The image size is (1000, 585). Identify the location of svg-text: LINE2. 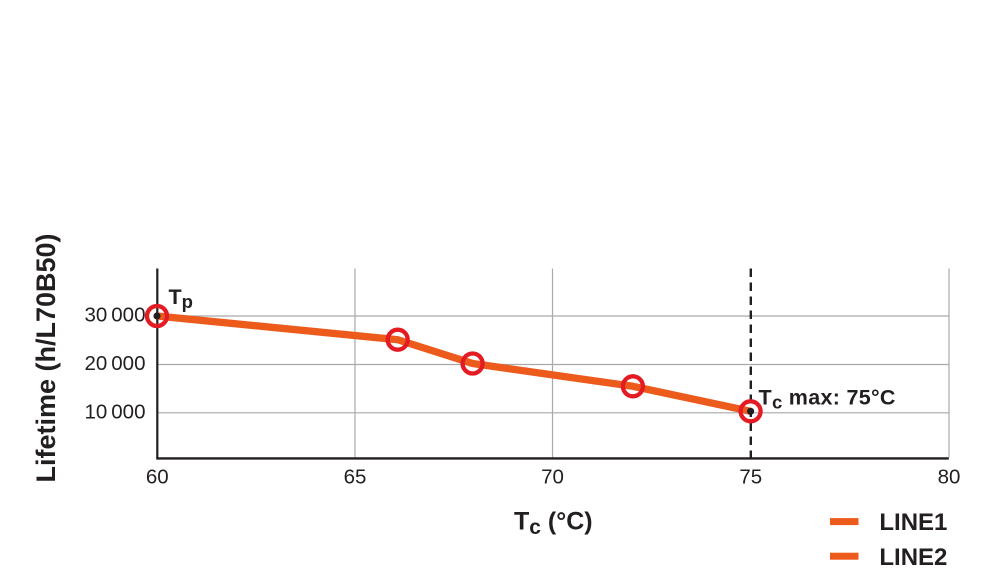
(913, 557).